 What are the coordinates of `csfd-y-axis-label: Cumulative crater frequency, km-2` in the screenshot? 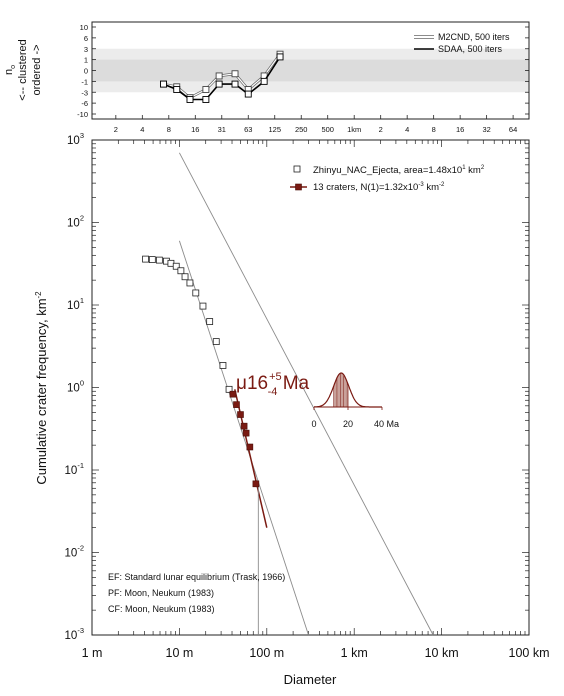 It's located at (41, 388).